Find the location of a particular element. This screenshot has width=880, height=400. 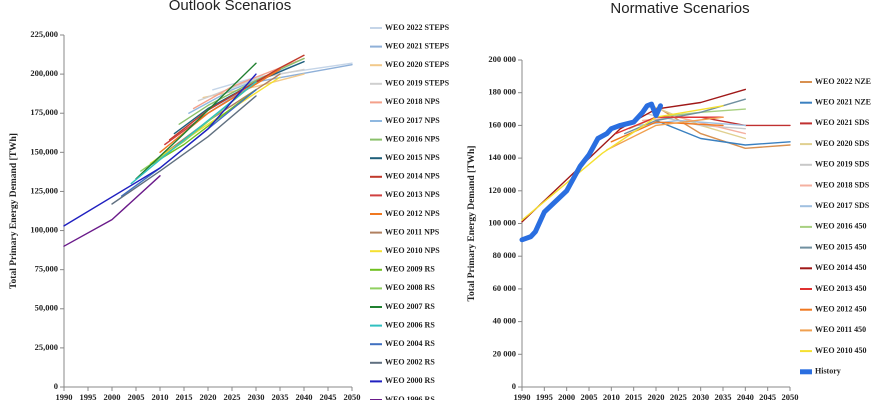

x-tick-label: 2035 is located at coordinates (723, 396).